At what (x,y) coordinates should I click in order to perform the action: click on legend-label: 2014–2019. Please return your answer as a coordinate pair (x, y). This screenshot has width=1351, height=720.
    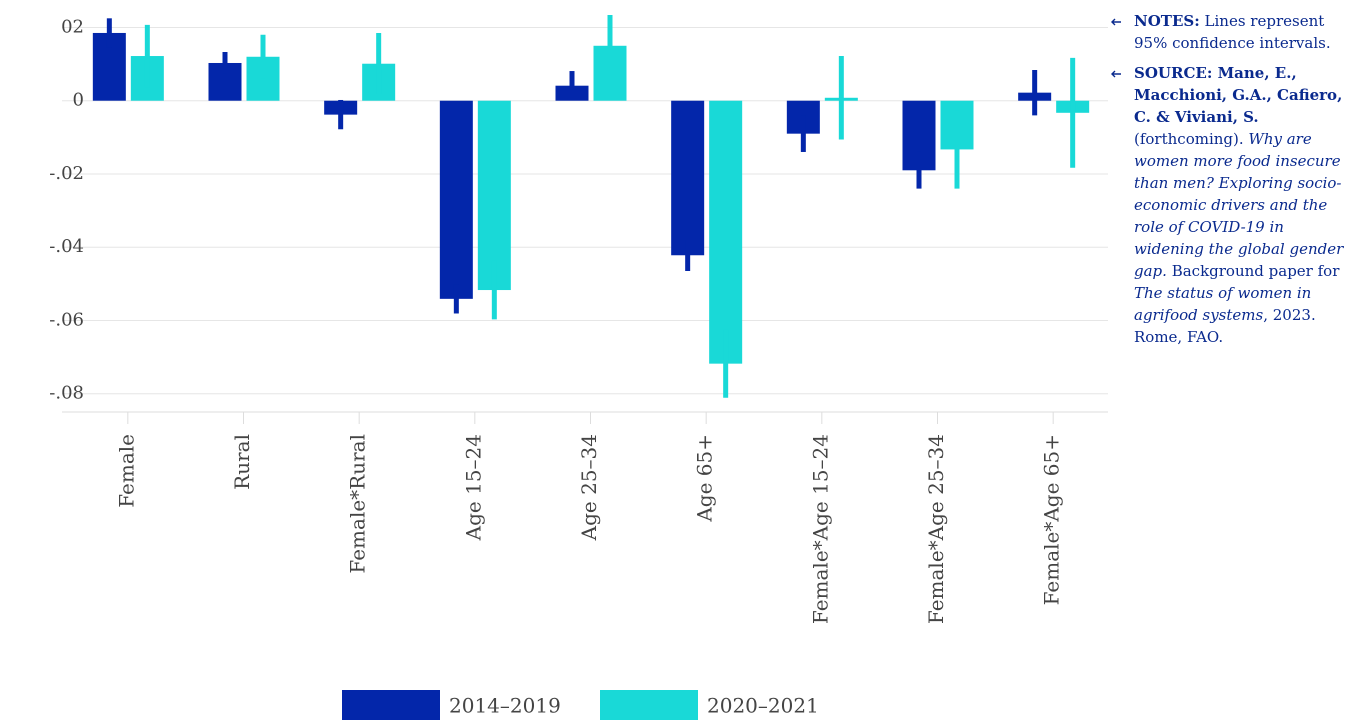
    Looking at the image, I should click on (505, 706).